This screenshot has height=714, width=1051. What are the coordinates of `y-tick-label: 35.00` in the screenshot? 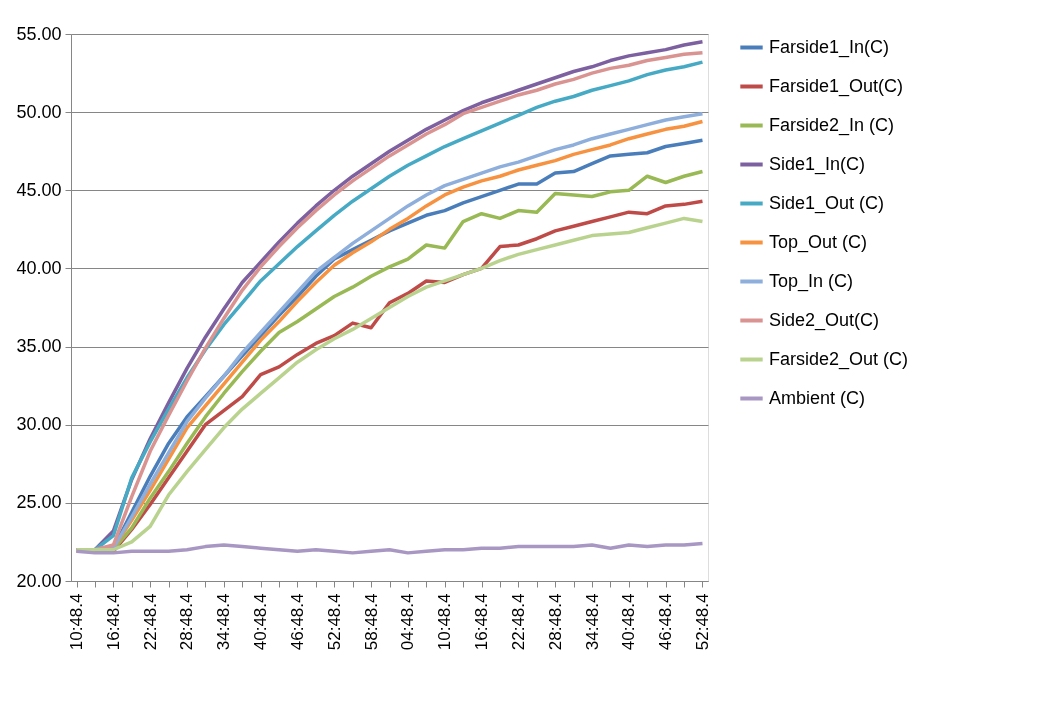 It's located at (39, 346).